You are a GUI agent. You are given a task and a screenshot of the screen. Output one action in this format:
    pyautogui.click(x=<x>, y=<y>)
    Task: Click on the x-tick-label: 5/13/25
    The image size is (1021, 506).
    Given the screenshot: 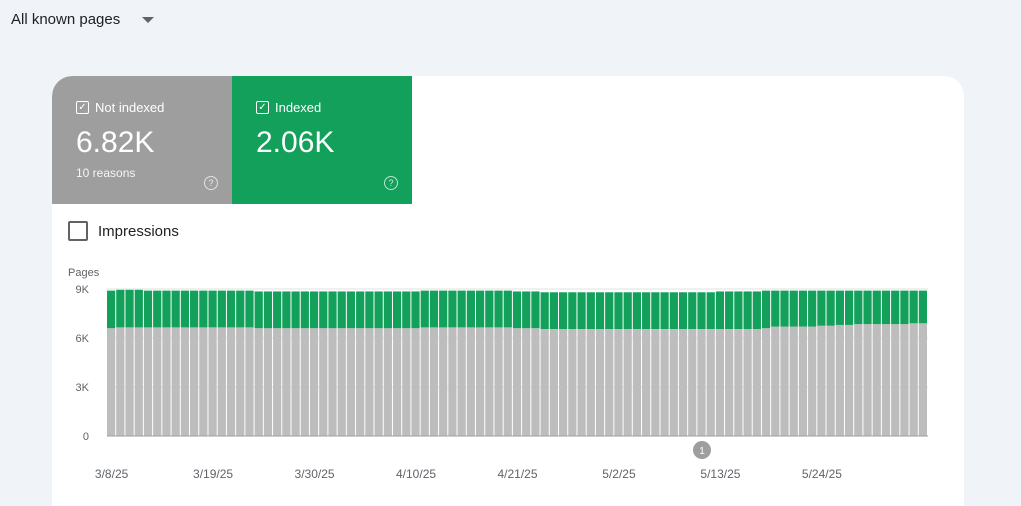 What is the action you would take?
    pyautogui.click(x=720, y=474)
    